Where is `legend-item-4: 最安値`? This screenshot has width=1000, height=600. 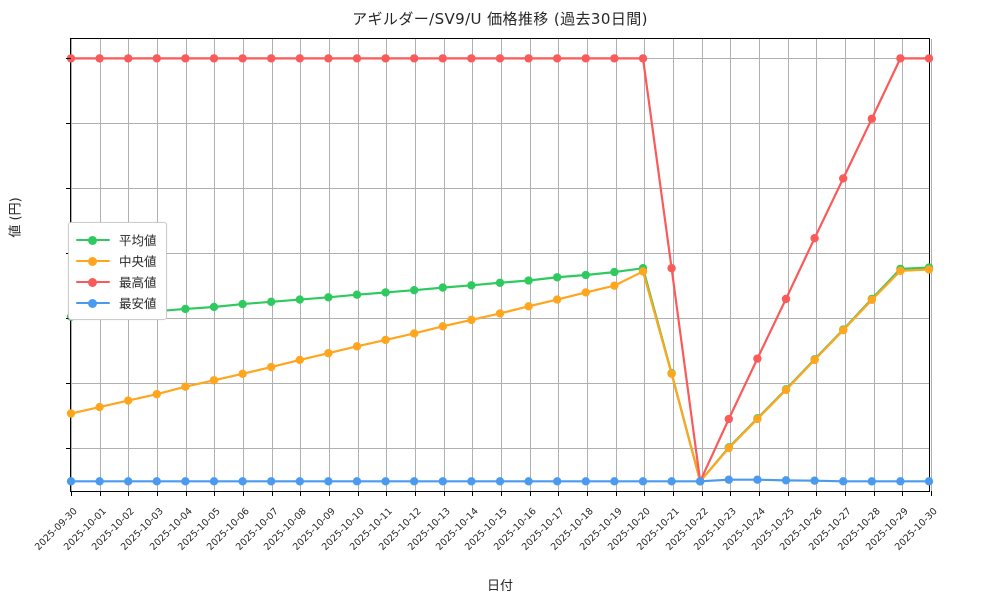 legend-item-4: 最安値 is located at coordinates (116, 302).